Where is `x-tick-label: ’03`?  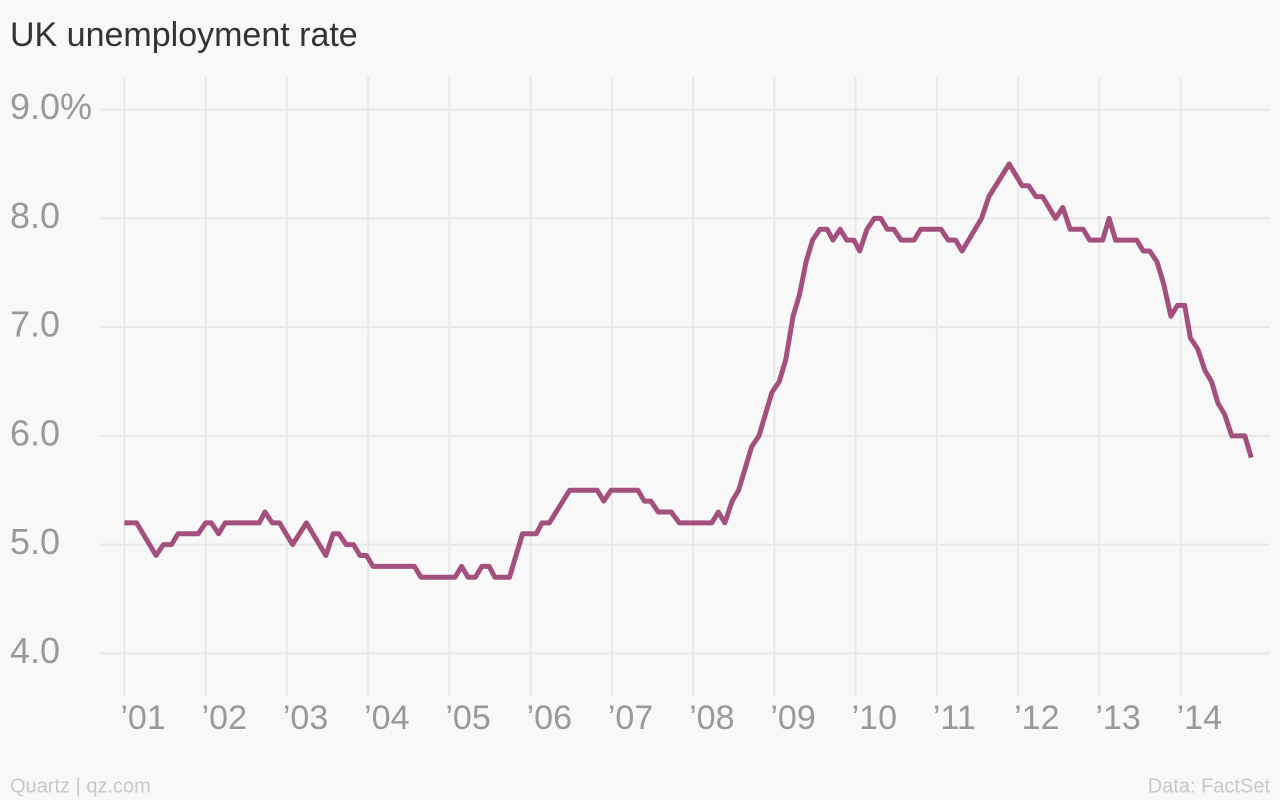
x-tick-label: ’03 is located at coordinates (305, 718).